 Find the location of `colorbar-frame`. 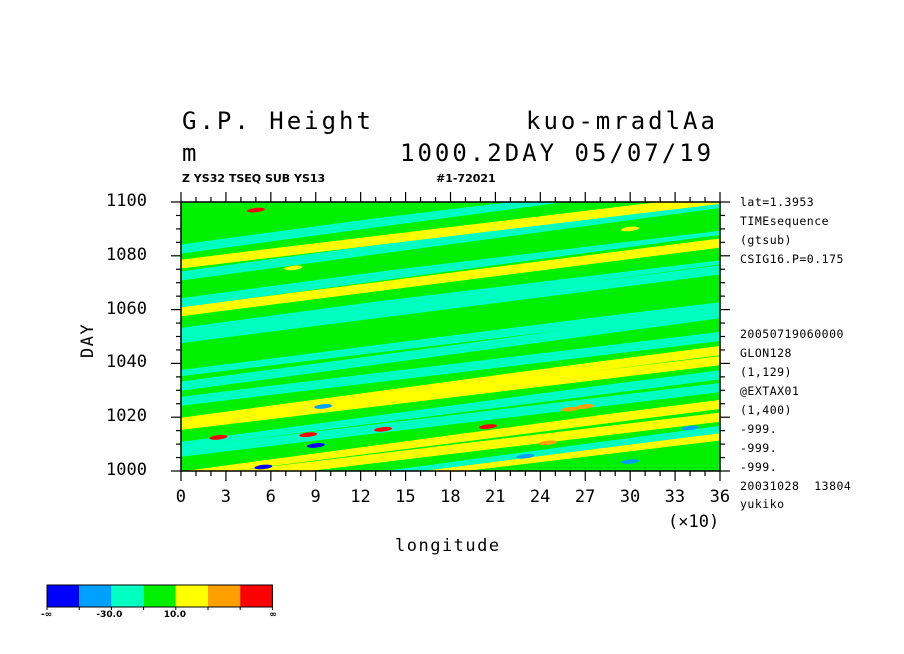

colorbar-frame is located at coordinates (159, 596).